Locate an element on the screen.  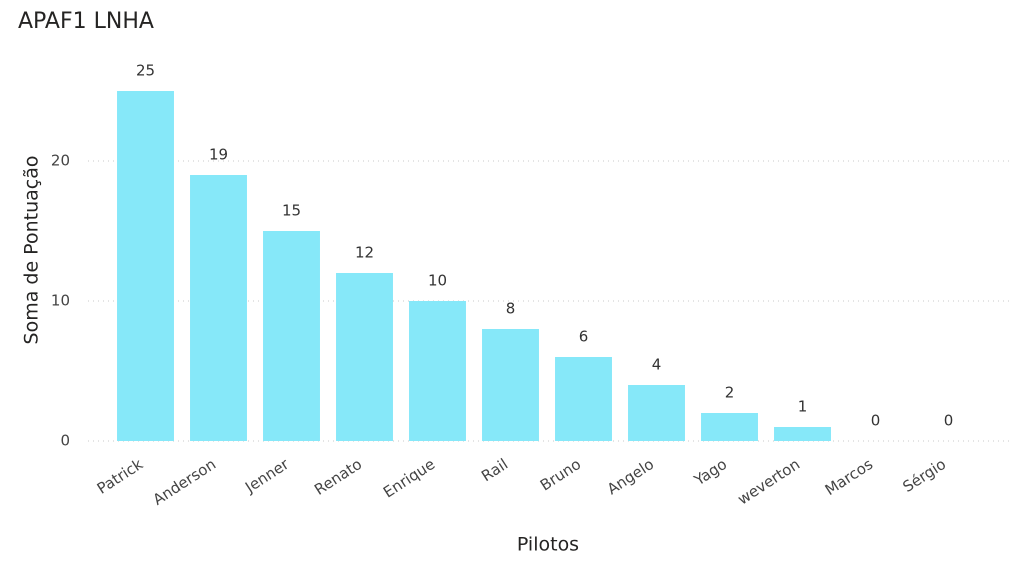
data-label: 15 is located at coordinates (291, 211).